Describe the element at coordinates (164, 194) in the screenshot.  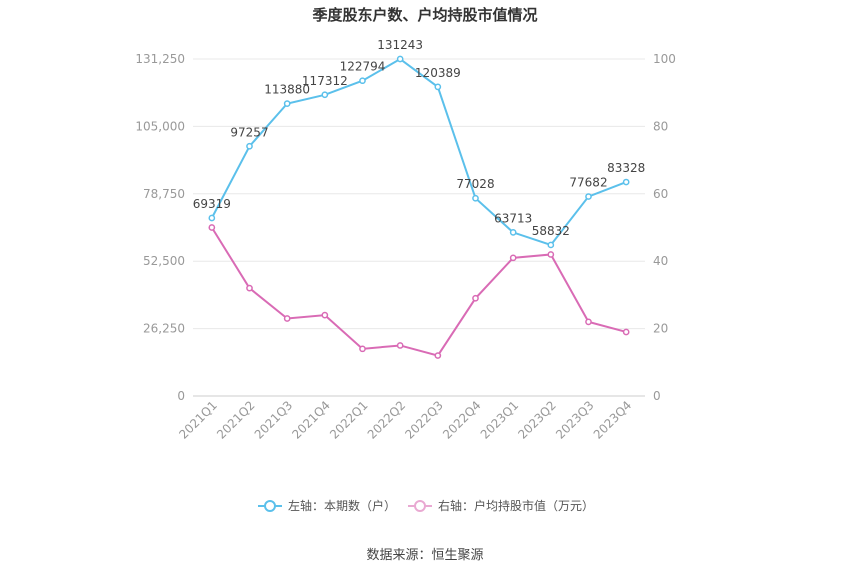
I see `left-tick-label: 78,750` at that location.